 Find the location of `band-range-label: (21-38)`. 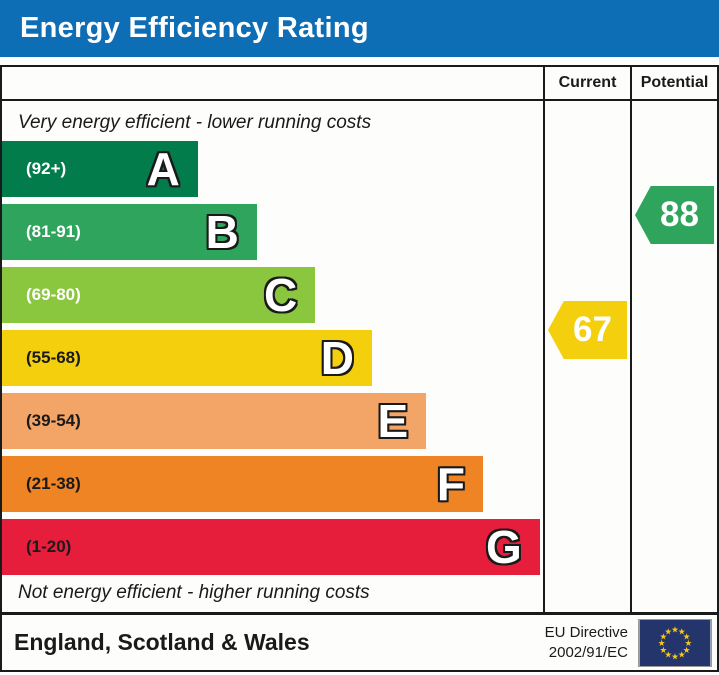

band-range-label: (21-38) is located at coordinates (53, 483).